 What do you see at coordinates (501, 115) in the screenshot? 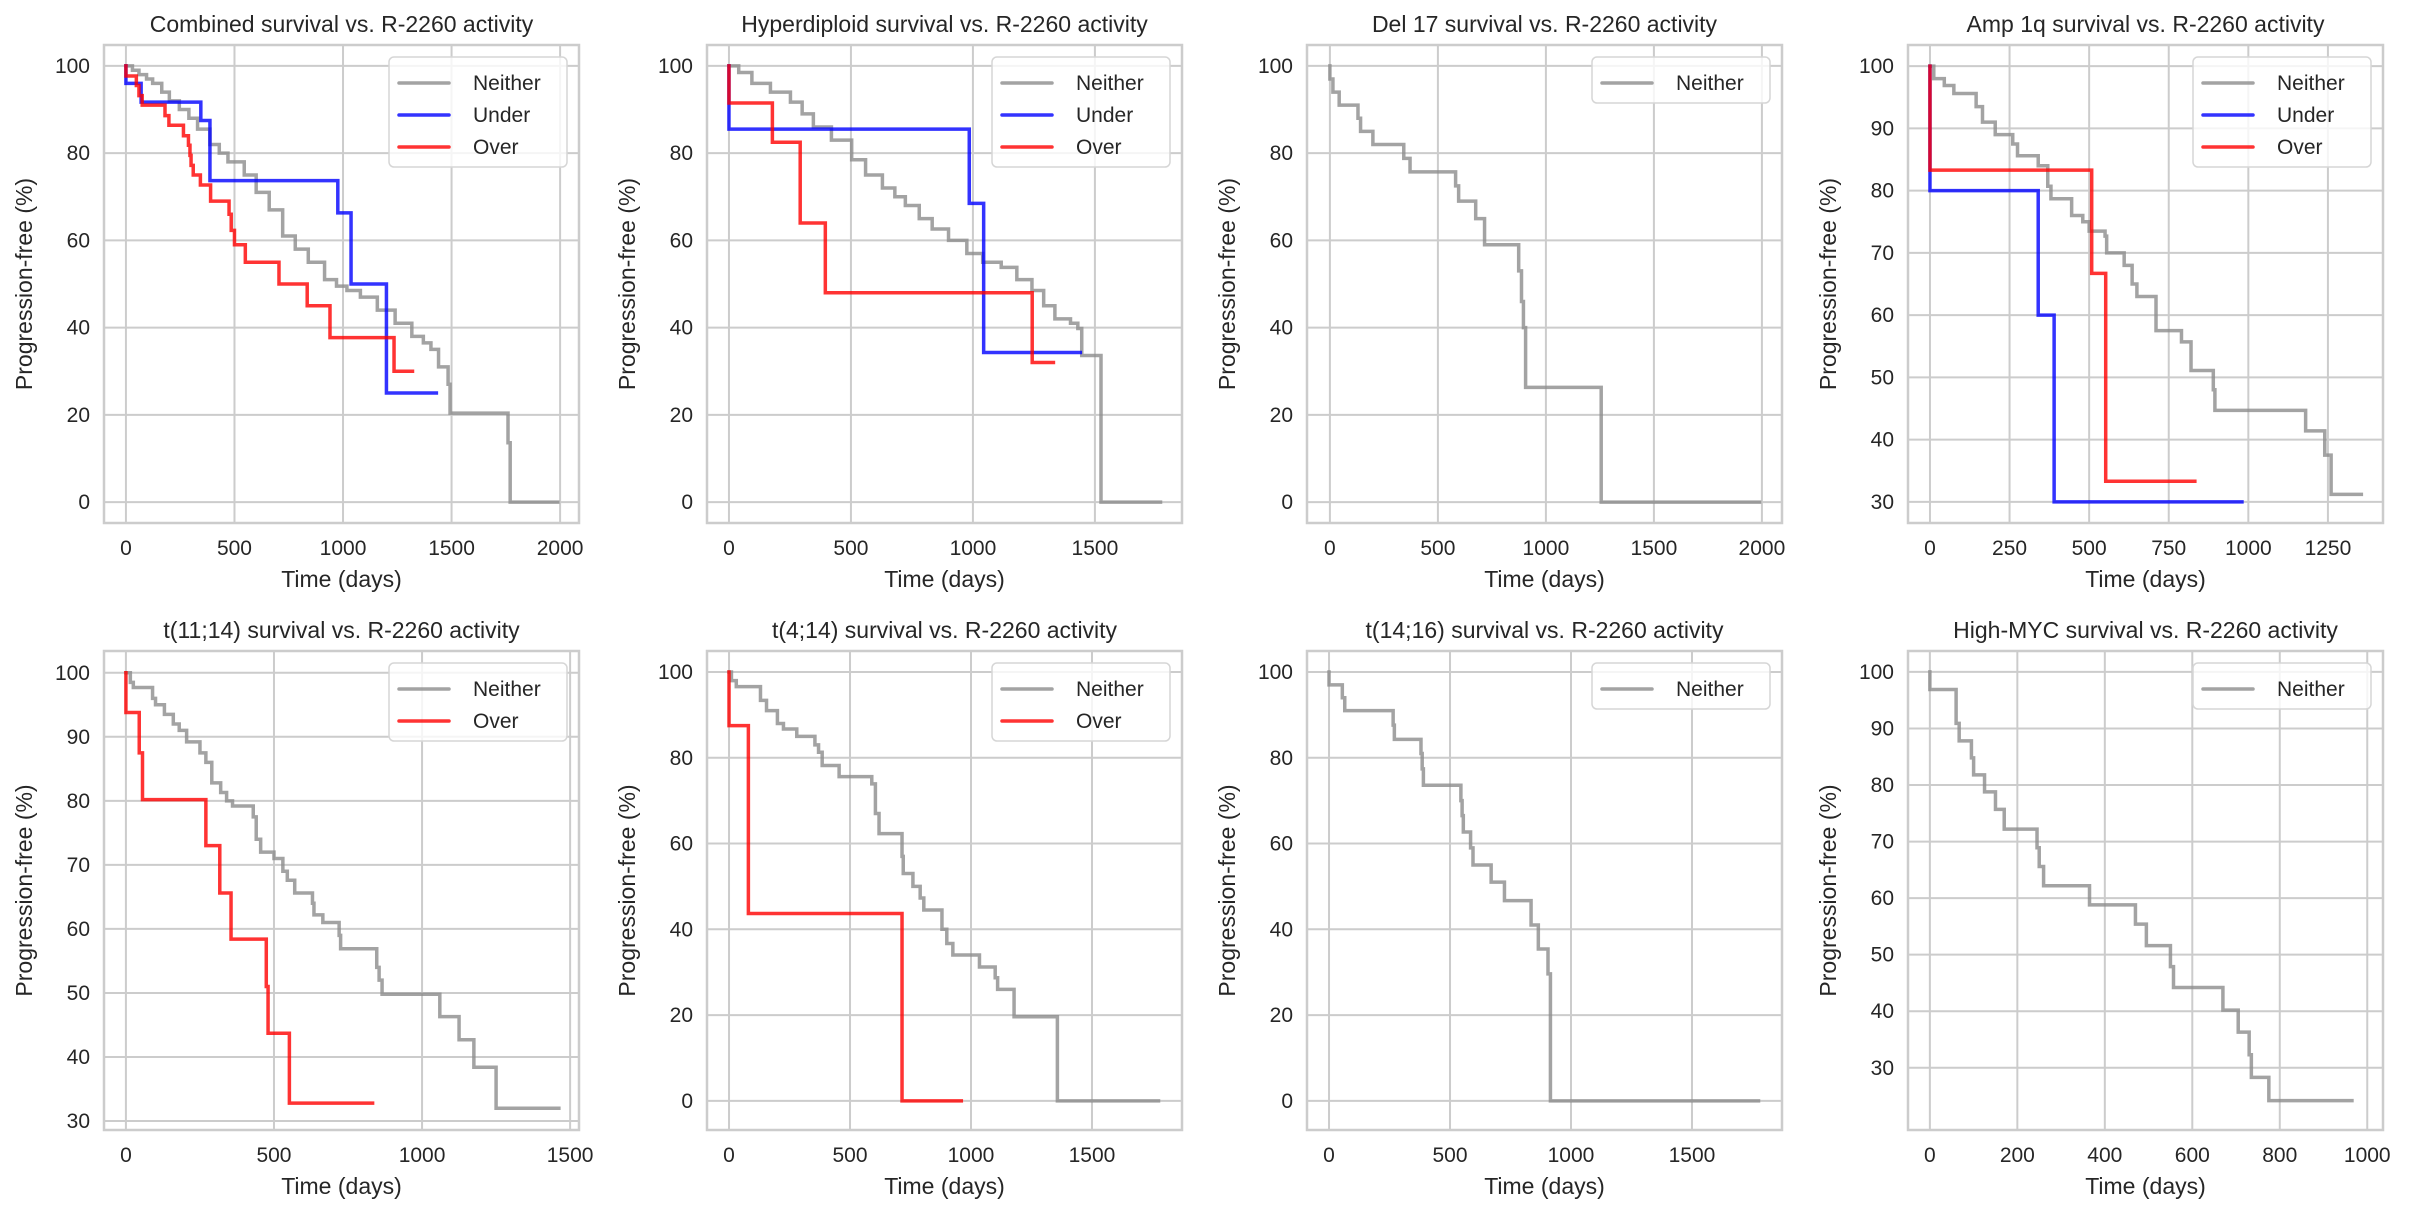
I see `legend-label: Under` at bounding box center [501, 115].